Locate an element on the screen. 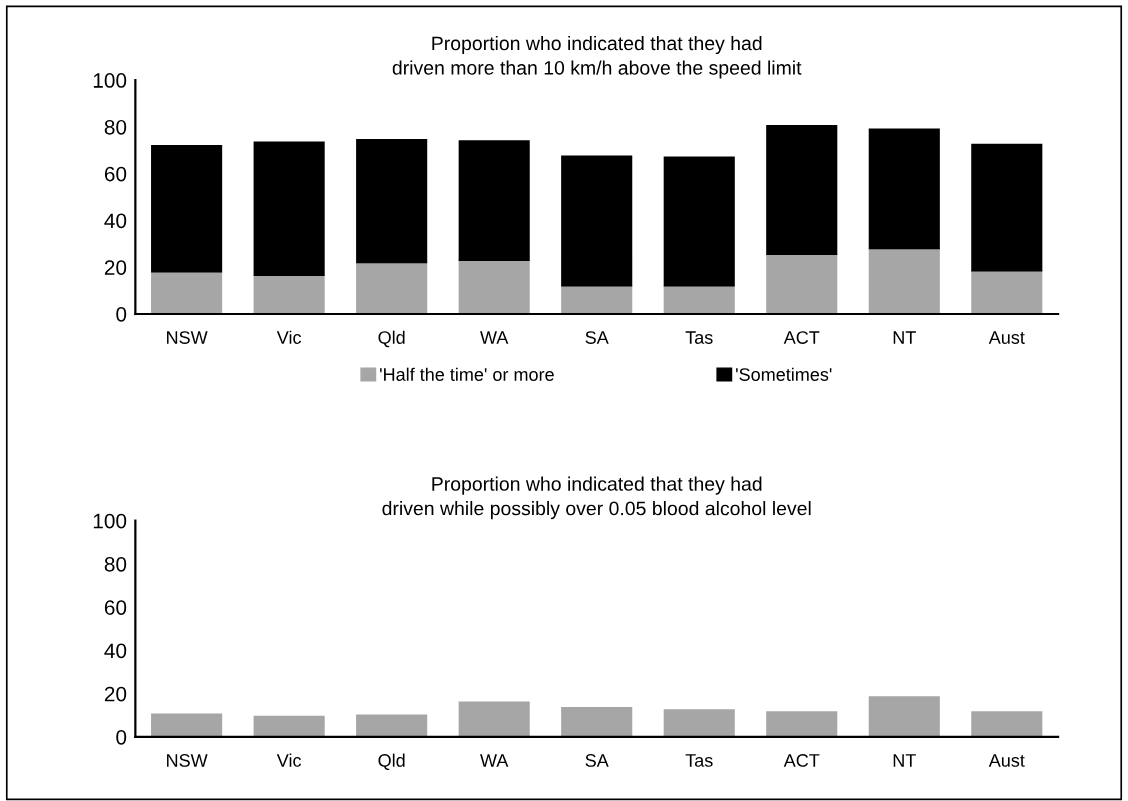 This screenshot has height=801, width=1128. chart-title: Proportion who indicated that they had driven more than 10 km/h above the speed limit is located at coordinates (597, 57).